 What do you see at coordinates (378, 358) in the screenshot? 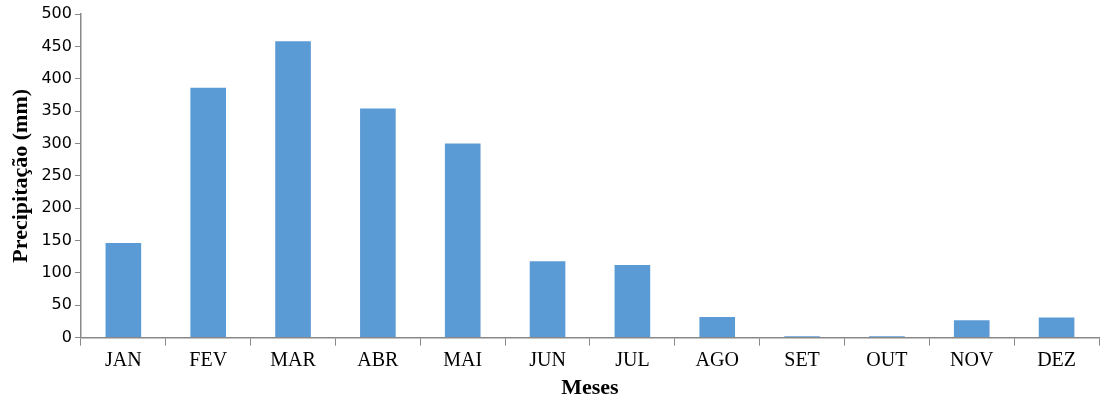
I see `x-tick-label: ABR` at bounding box center [378, 358].